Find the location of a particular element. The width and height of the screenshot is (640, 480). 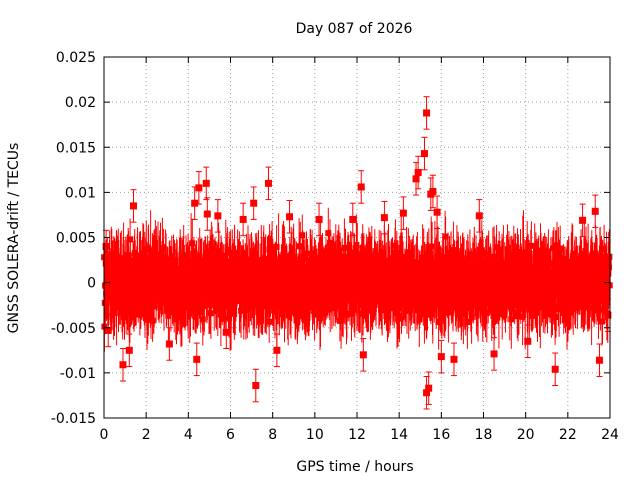

y-tick-label: -0.01 is located at coordinates (78, 374).